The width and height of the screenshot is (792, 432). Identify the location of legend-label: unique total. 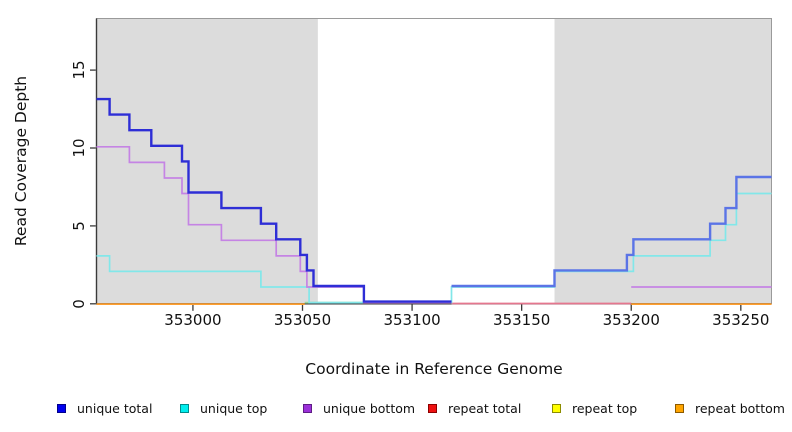
(115, 408).